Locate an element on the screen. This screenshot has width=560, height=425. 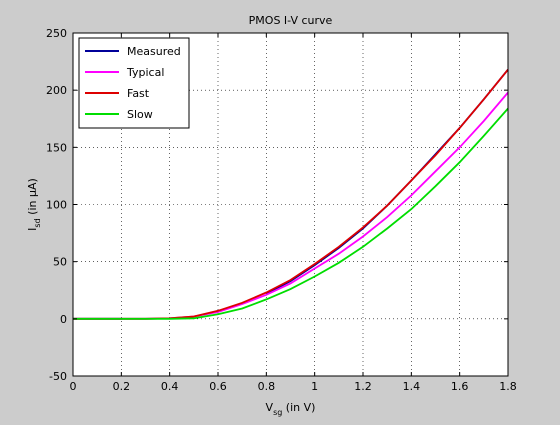
x-tick-label: 1.6 is located at coordinates (460, 386).